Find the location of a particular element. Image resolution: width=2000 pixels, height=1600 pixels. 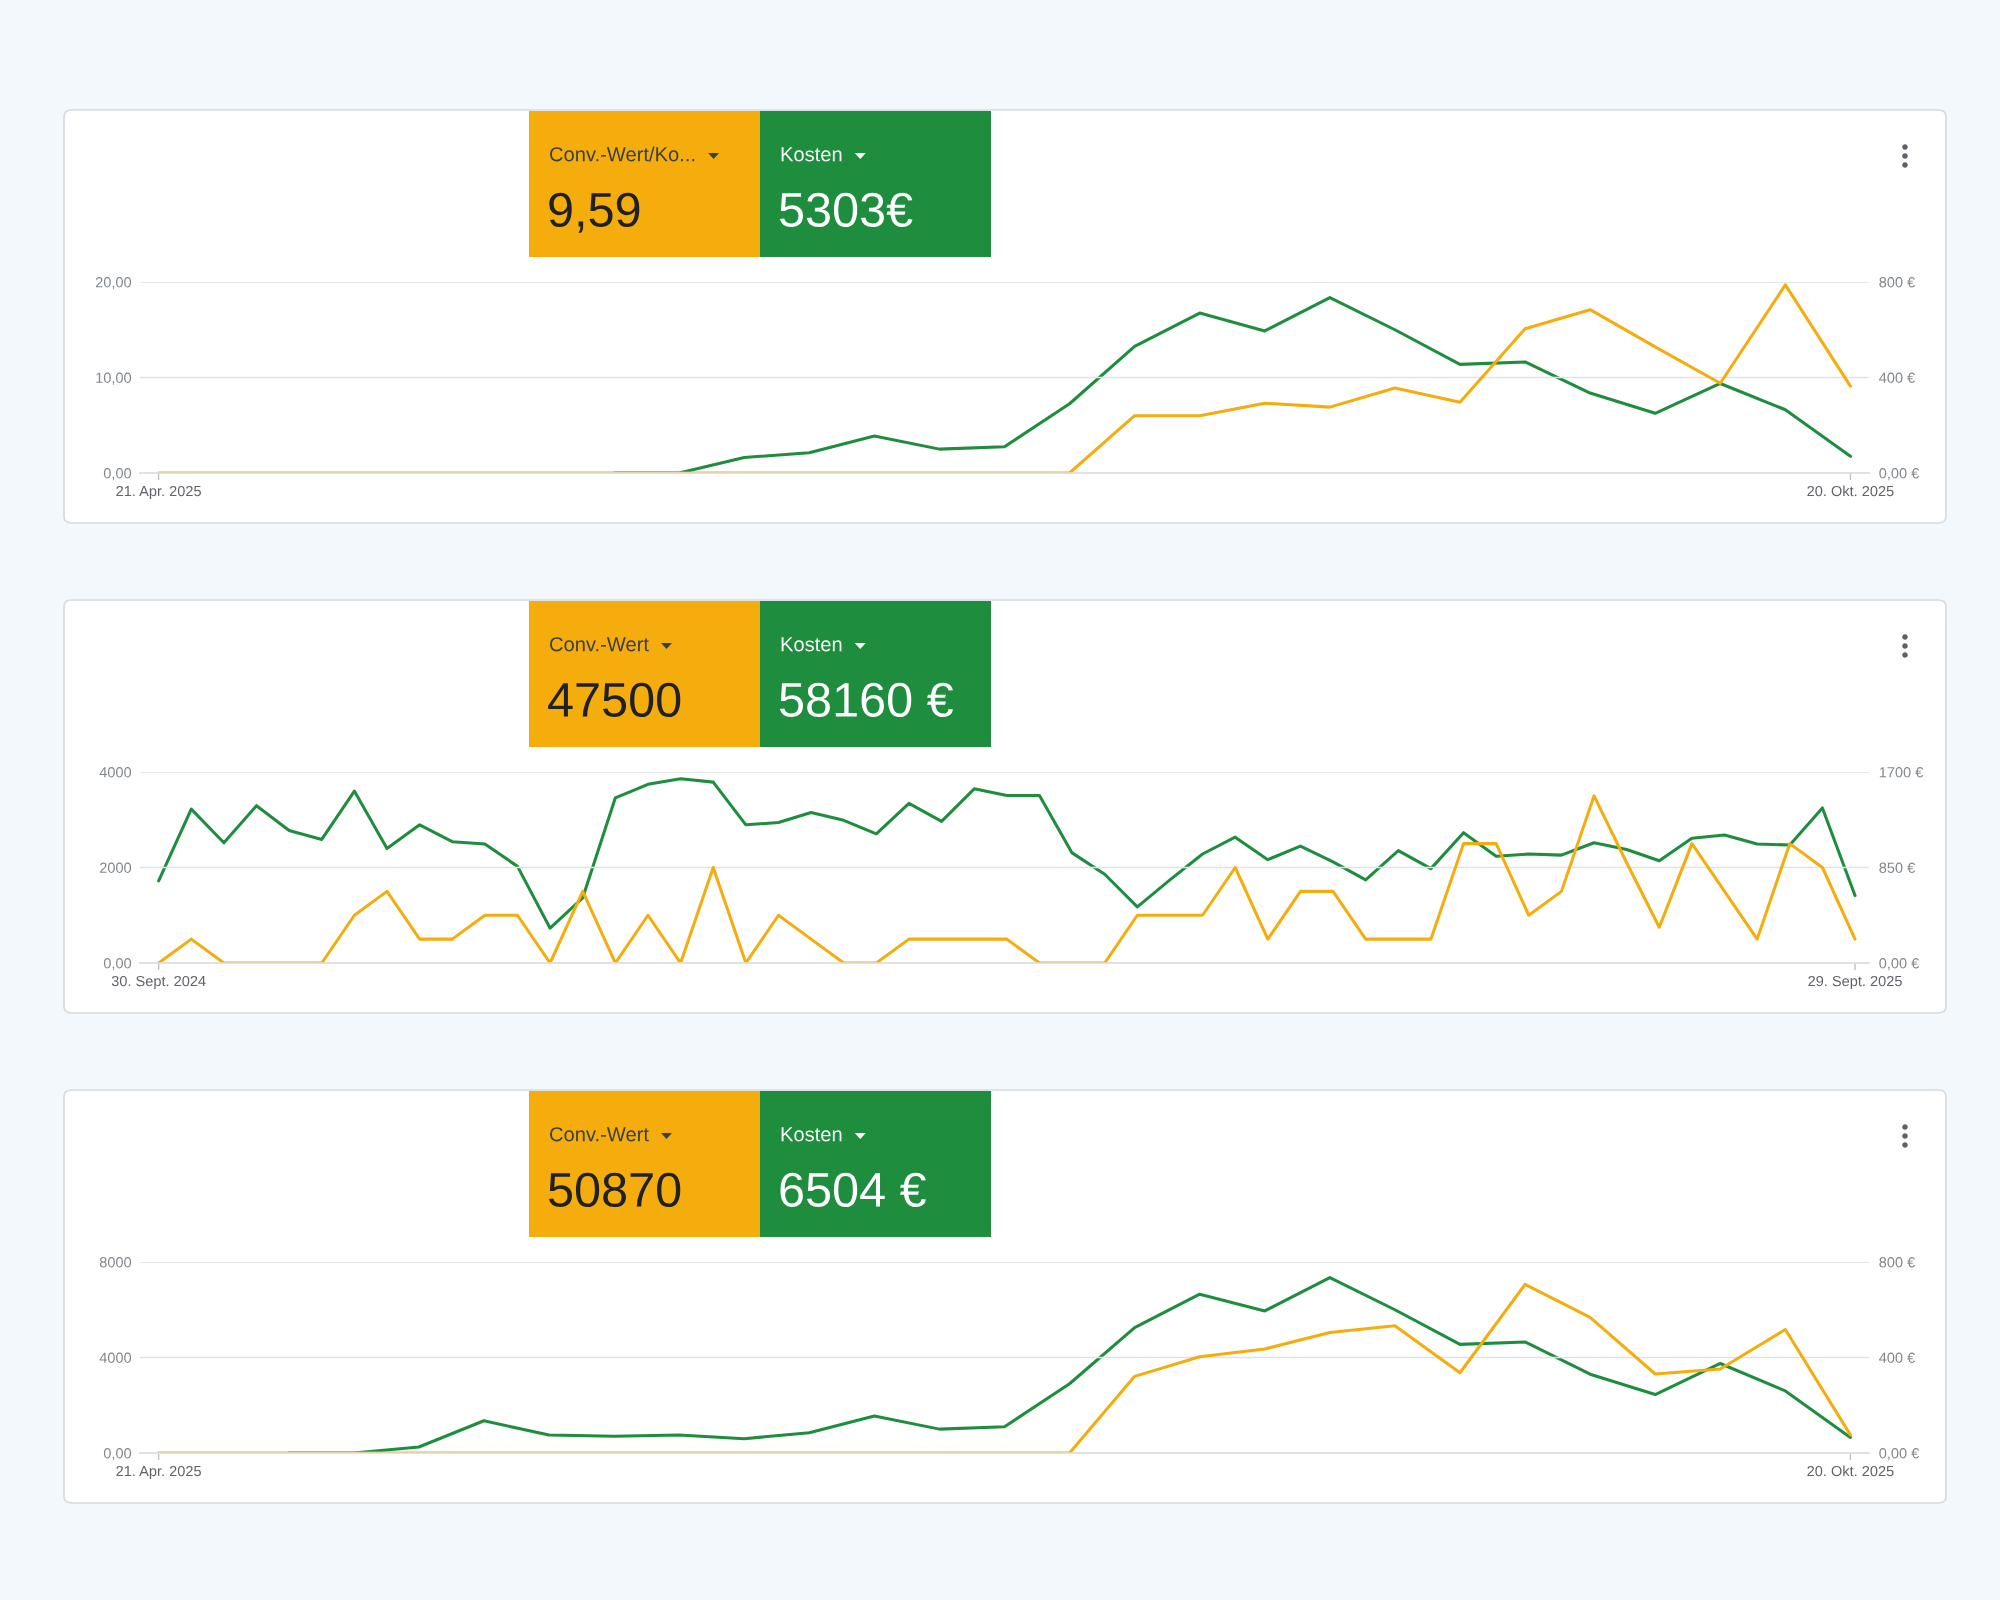

text: 58160 € is located at coordinates (866, 700).